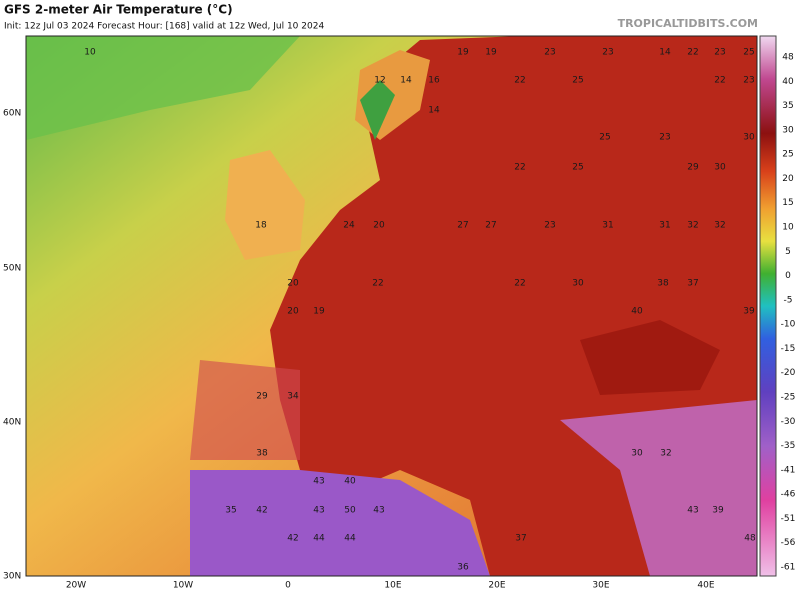  I want to click on middle-east, so click(658, 488).